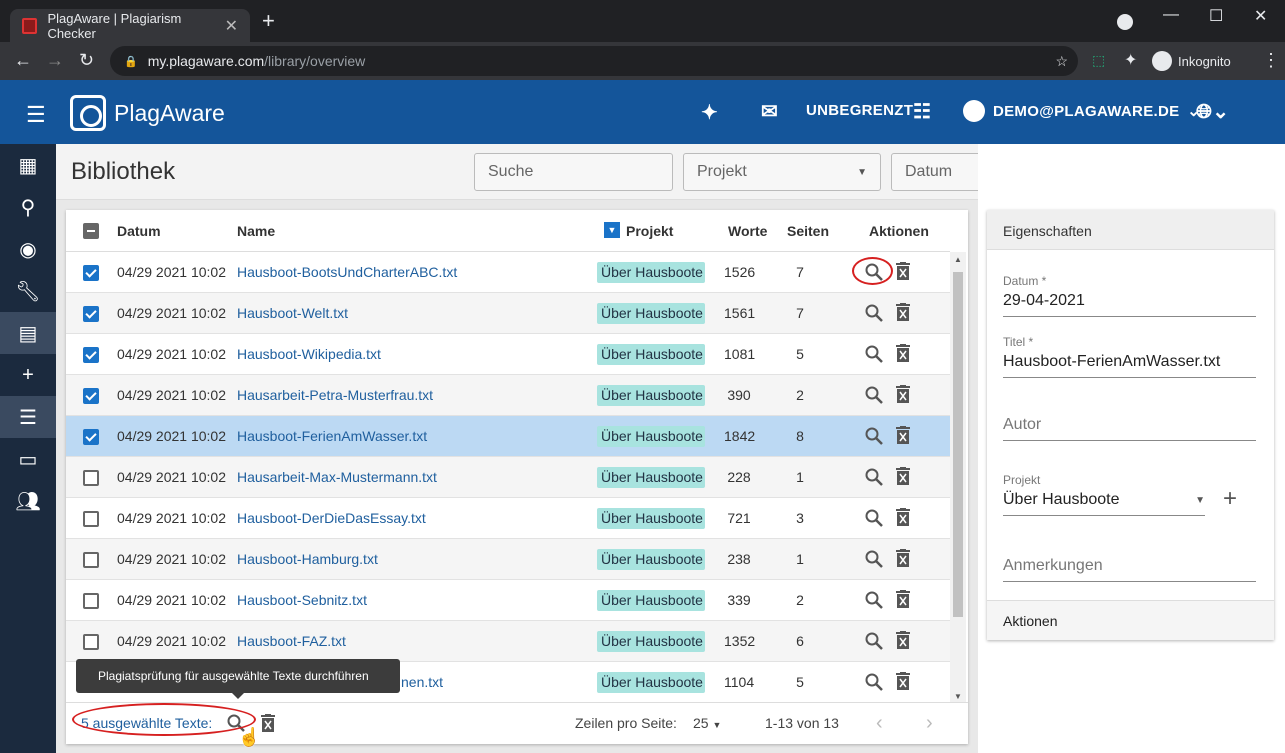 Image resolution: width=1285 pixels, height=753 pixels. Describe the element at coordinates (335, 395) in the screenshot. I see `row-name-link: Hausarbeit-Petra-Musterfrau.txt` at that location.